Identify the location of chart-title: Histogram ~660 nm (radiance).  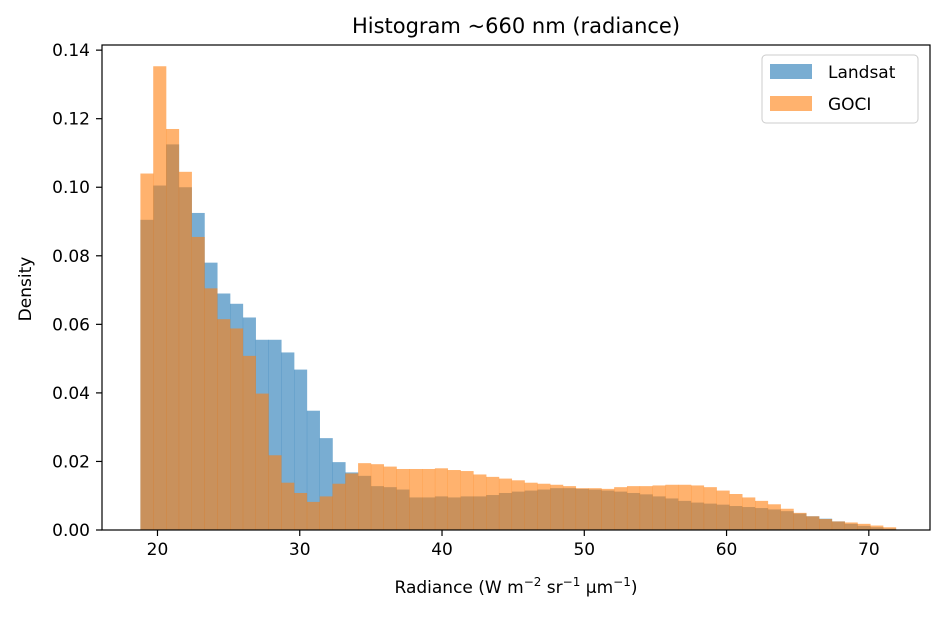
(516, 26).